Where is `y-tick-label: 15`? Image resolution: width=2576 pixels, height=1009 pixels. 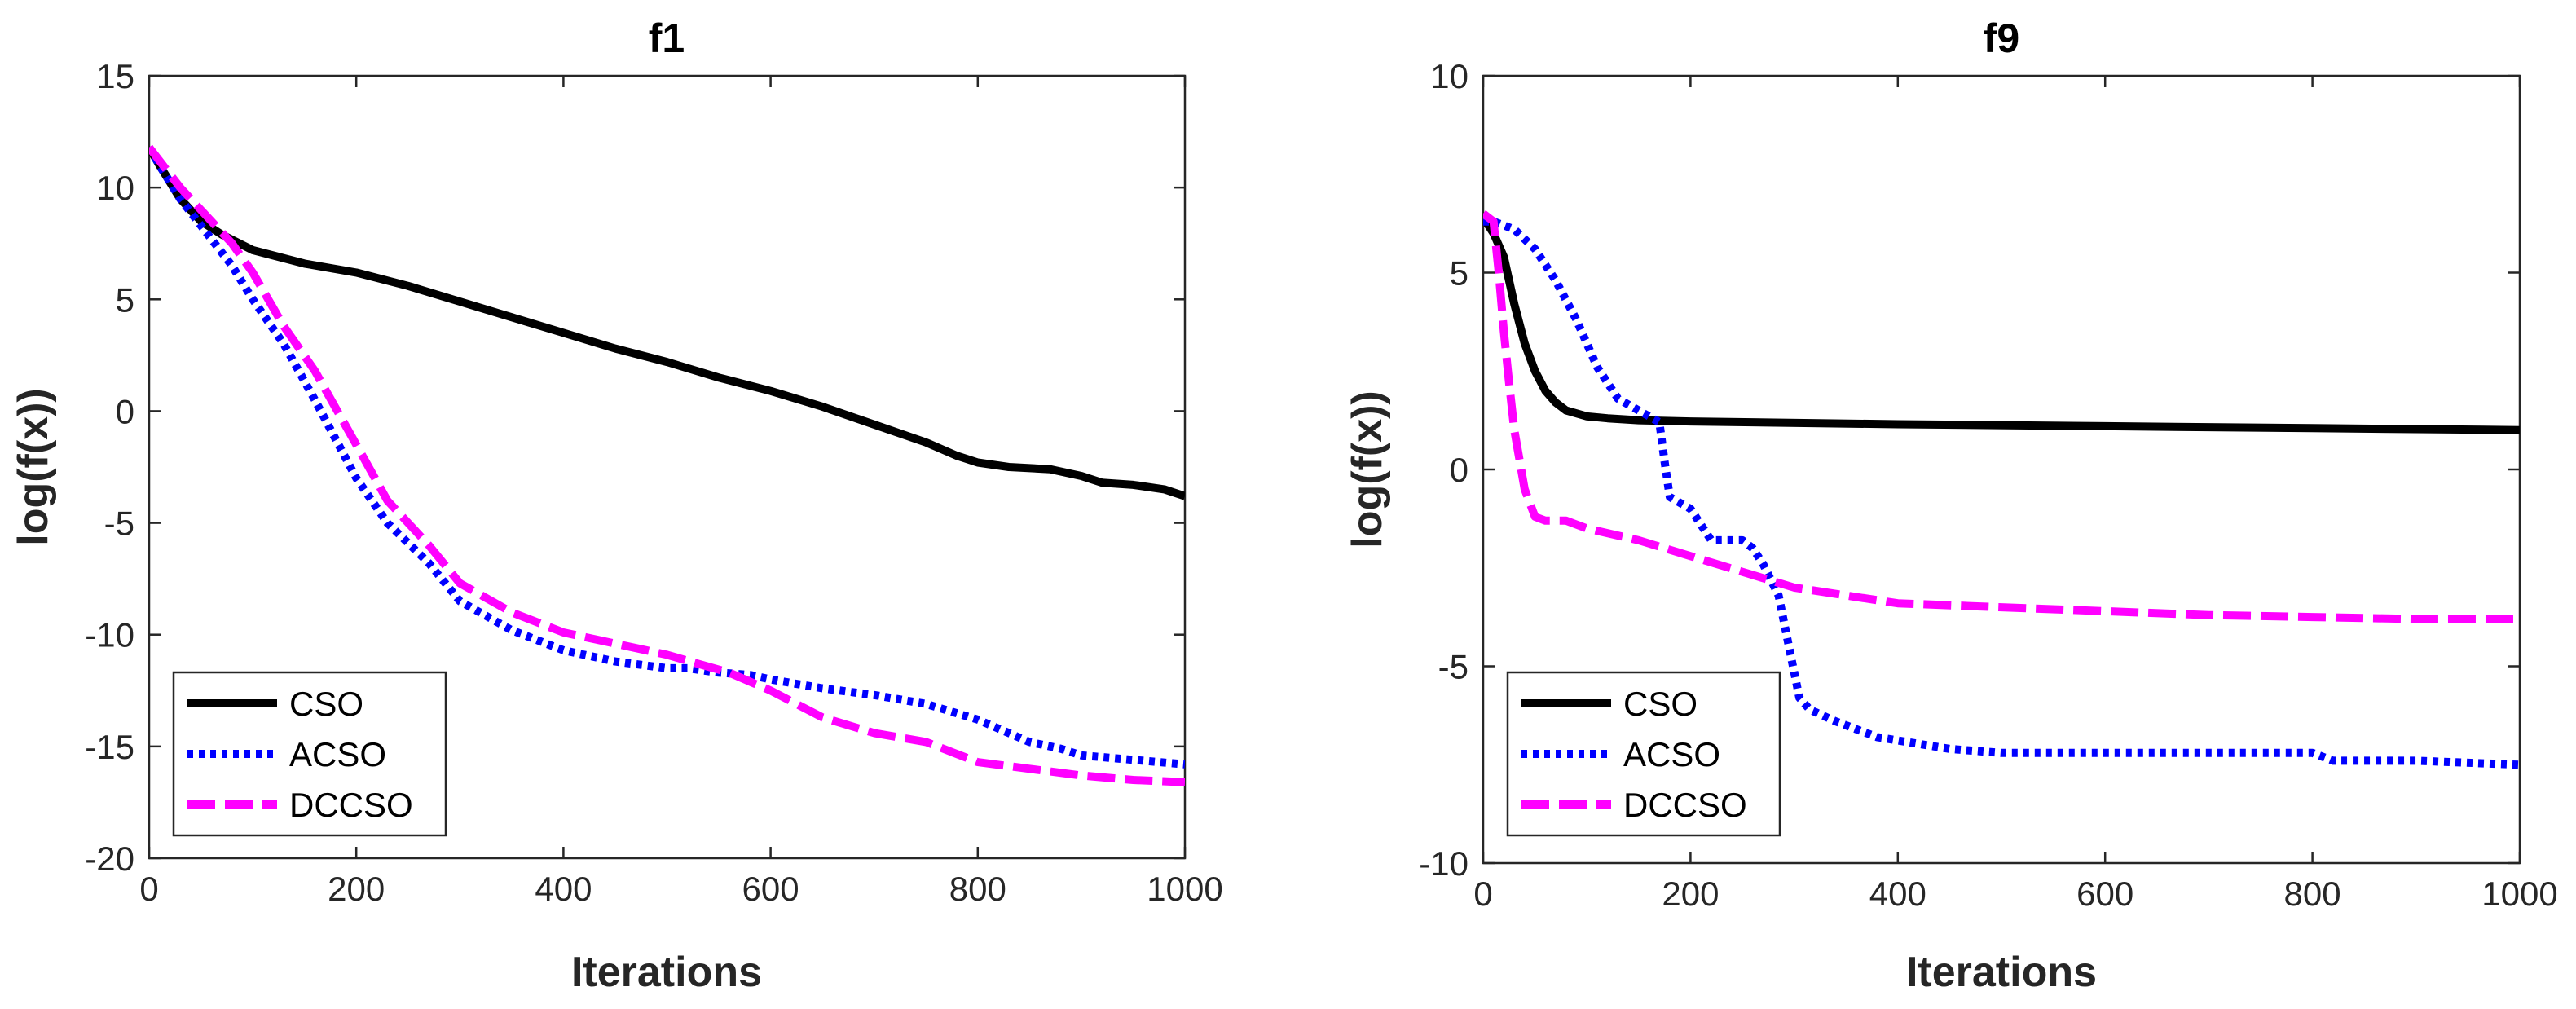 y-tick-label: 15 is located at coordinates (115, 76).